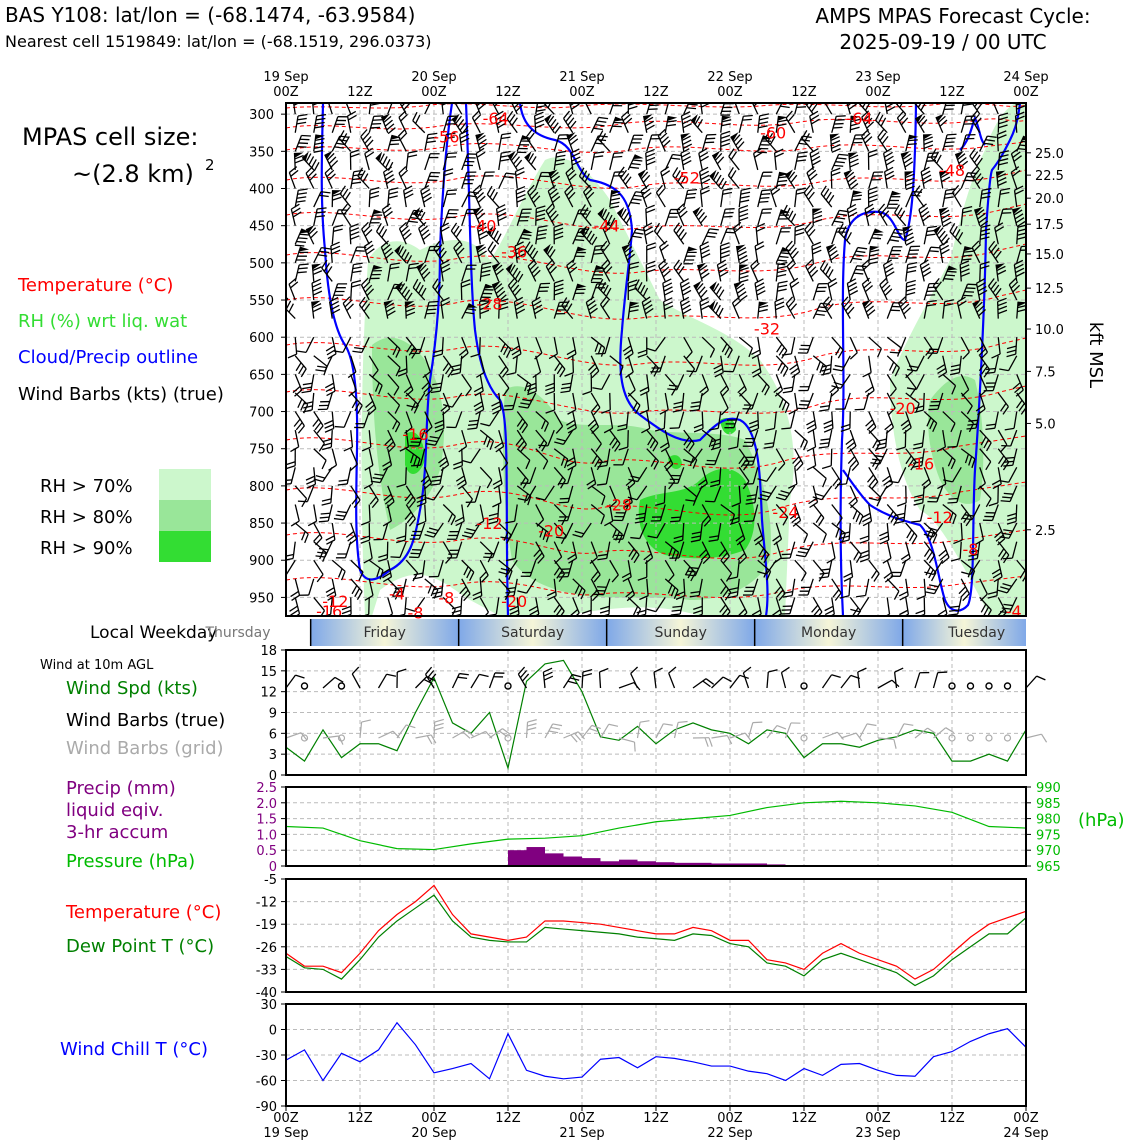 This screenshot has width=1140, height=1140. What do you see at coordinates (102, 321) in the screenshot?
I see `legend-rh: RH (%) wrt liq. wat` at bounding box center [102, 321].